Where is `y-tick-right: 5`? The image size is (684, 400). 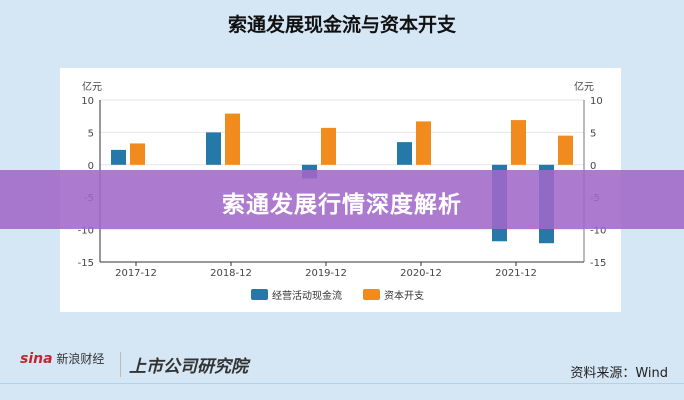 y-tick-right: 5 is located at coordinates (593, 133).